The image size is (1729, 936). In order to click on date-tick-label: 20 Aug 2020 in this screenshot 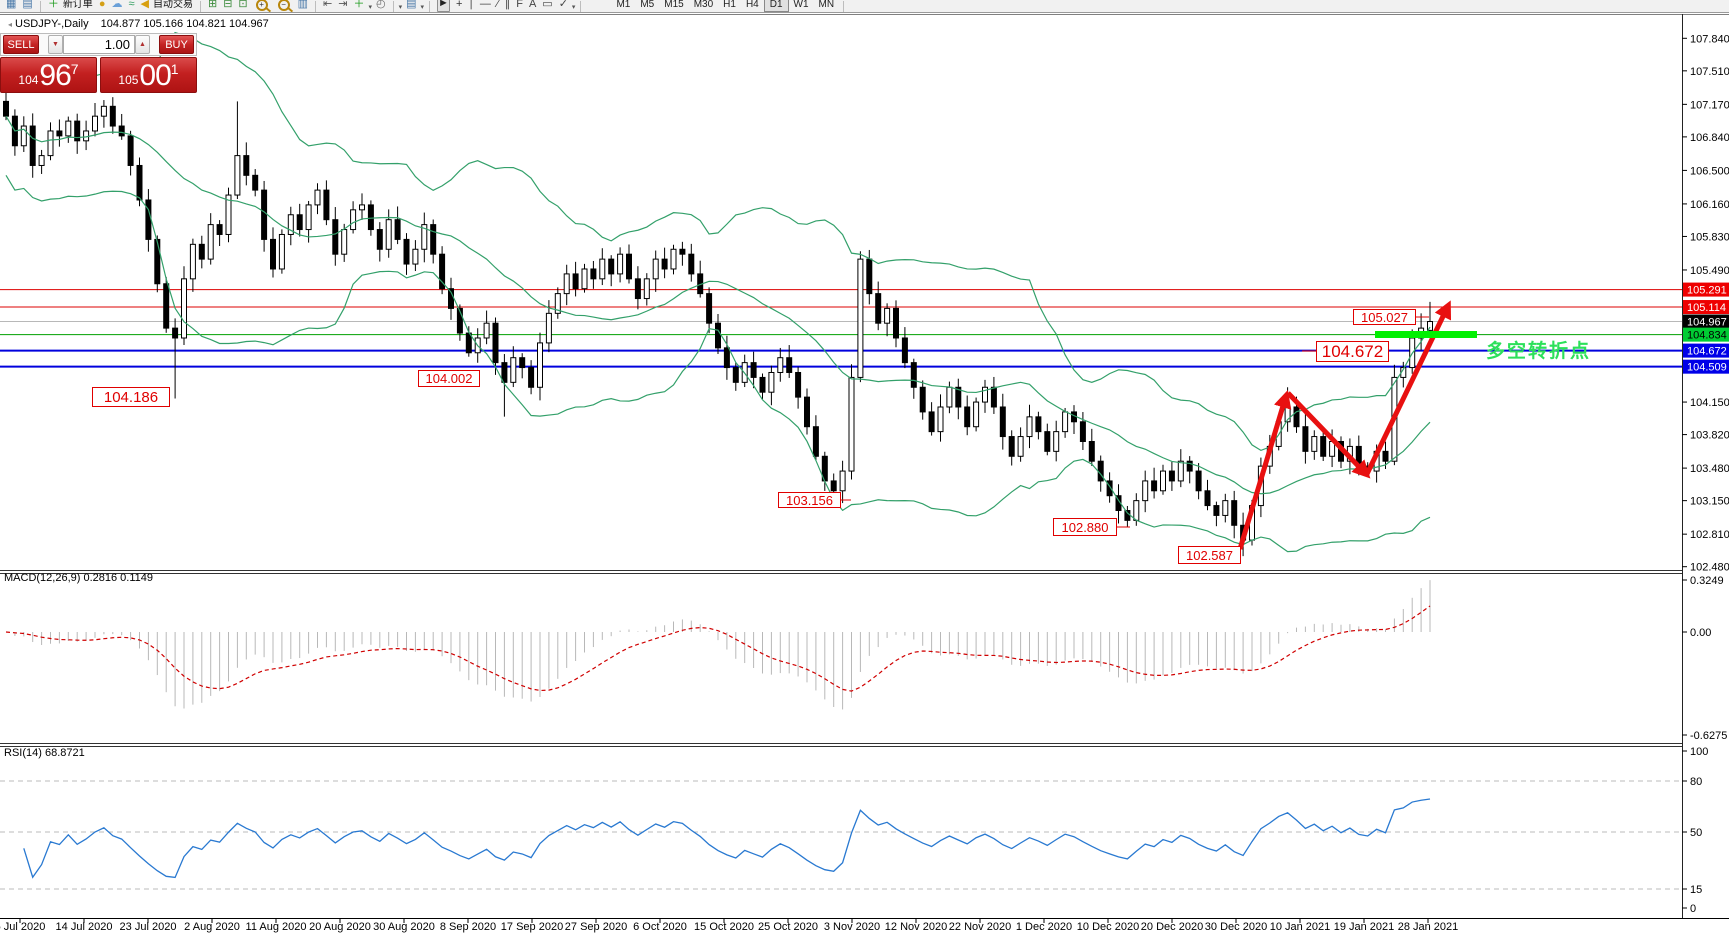, I will do `click(340, 927)`.